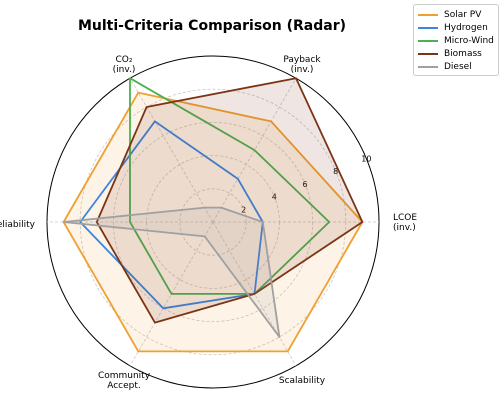 This screenshot has height=400, width=504. I want to click on axis-label: CO₂ (inv.), so click(124, 65).